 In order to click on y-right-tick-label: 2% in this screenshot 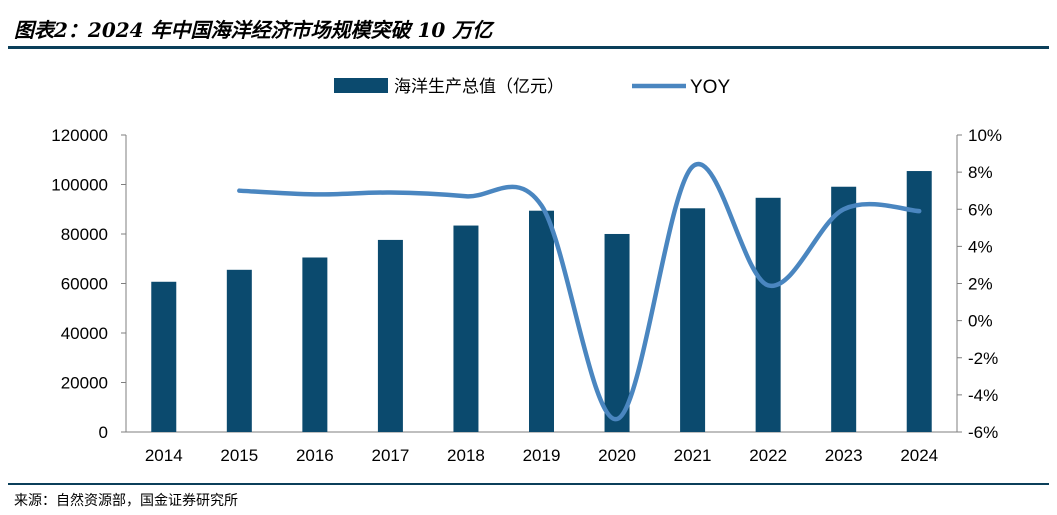, I will do `click(980, 284)`.